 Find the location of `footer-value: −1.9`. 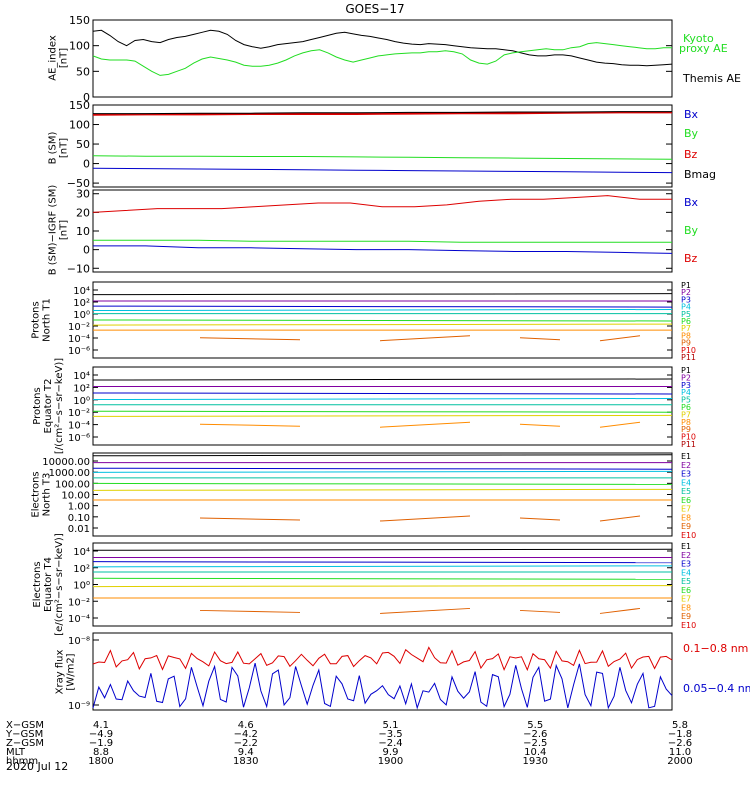

footer-value: −1.9 is located at coordinates (101, 743).